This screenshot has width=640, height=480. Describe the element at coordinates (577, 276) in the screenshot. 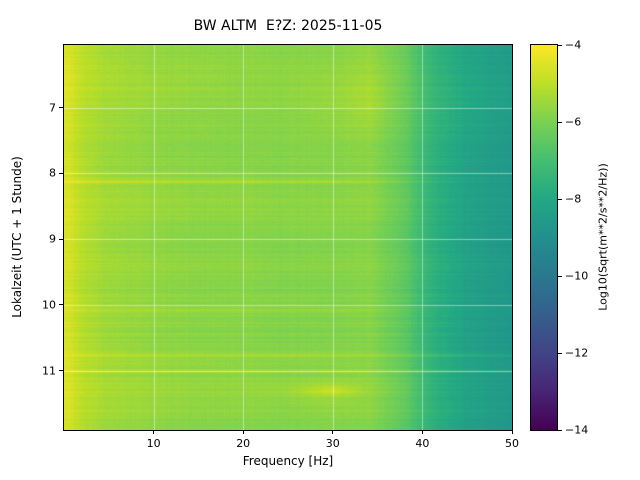

I see `colorbar-tick-label: −10` at that location.